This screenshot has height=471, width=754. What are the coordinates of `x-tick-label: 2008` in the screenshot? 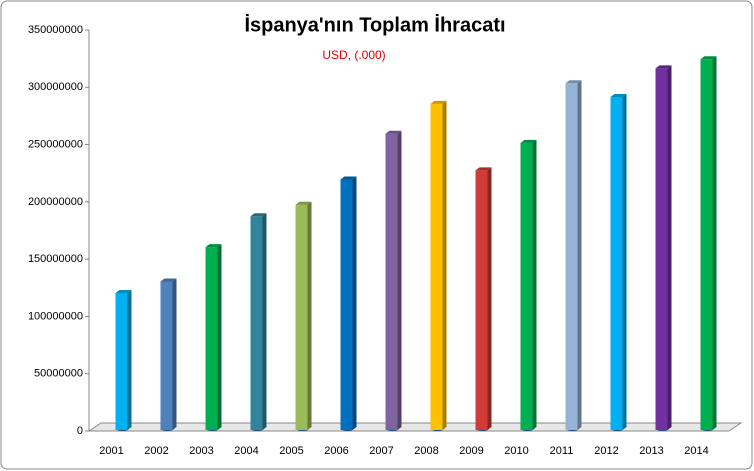 It's located at (426, 451).